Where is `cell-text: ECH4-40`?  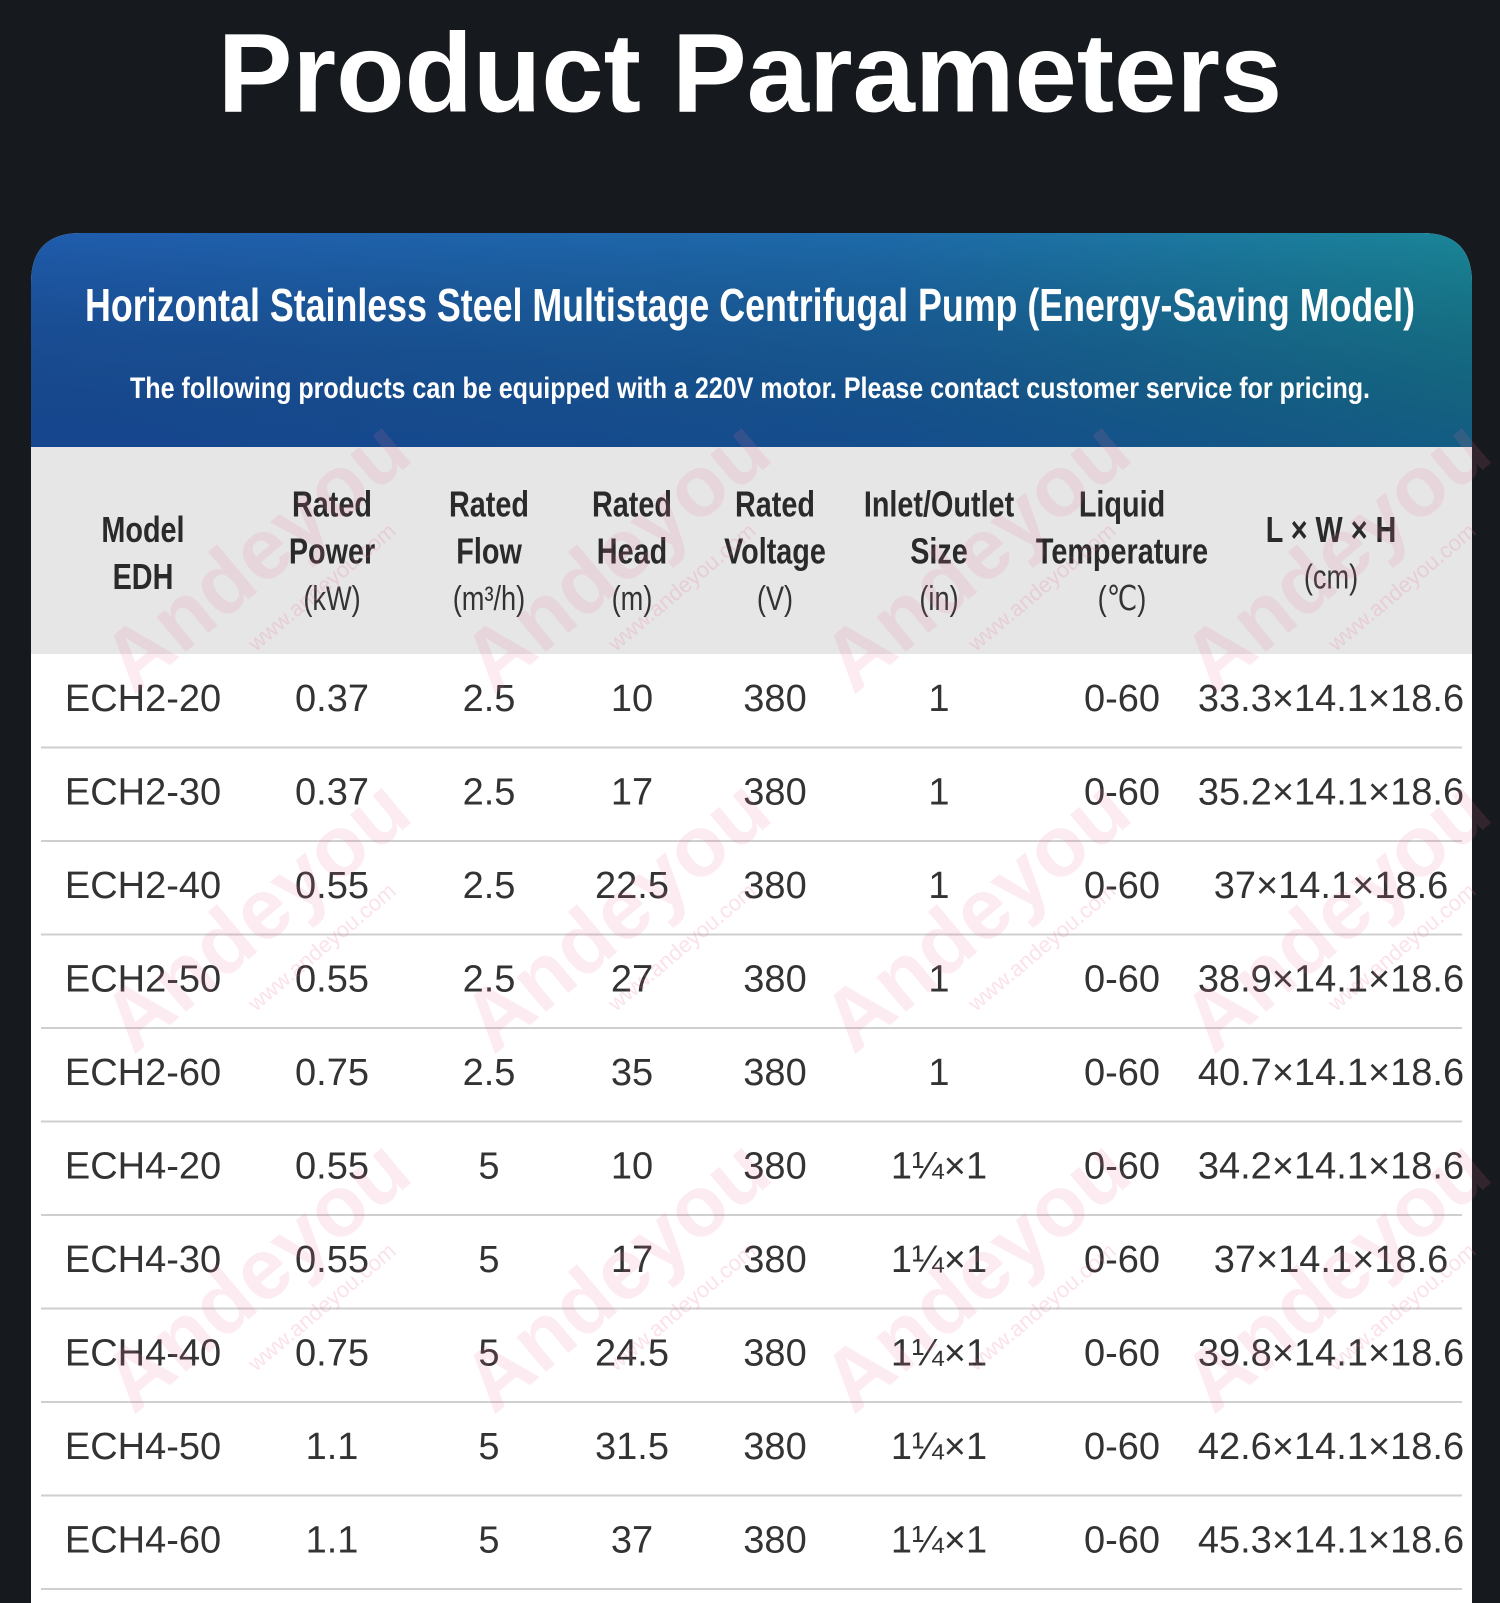 cell-text: ECH4-40 is located at coordinates (143, 1353).